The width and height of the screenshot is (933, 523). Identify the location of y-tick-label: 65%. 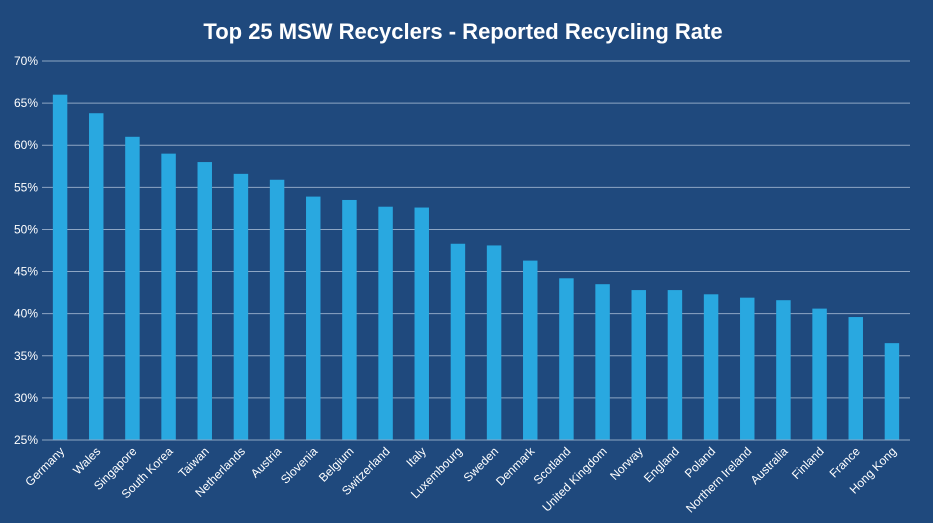
(26, 103).